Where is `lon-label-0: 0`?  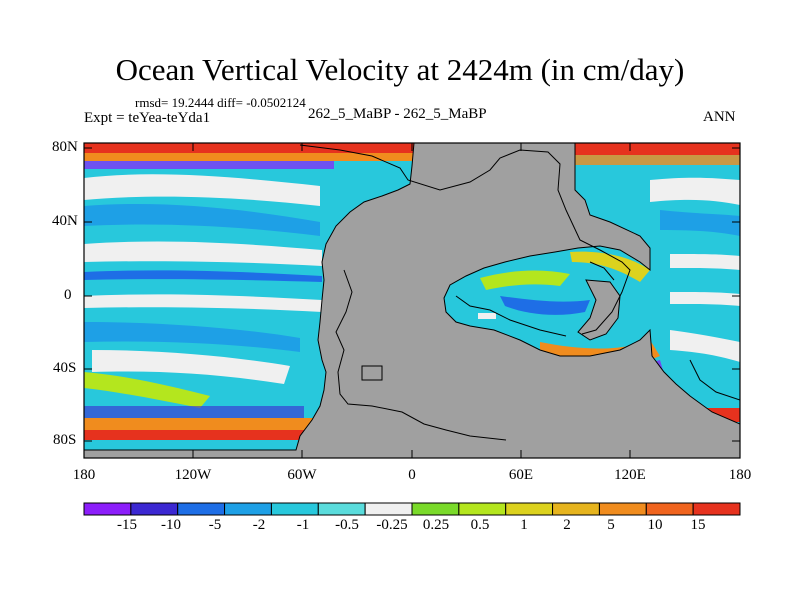
lon-label-0: 0 is located at coordinates (412, 475).